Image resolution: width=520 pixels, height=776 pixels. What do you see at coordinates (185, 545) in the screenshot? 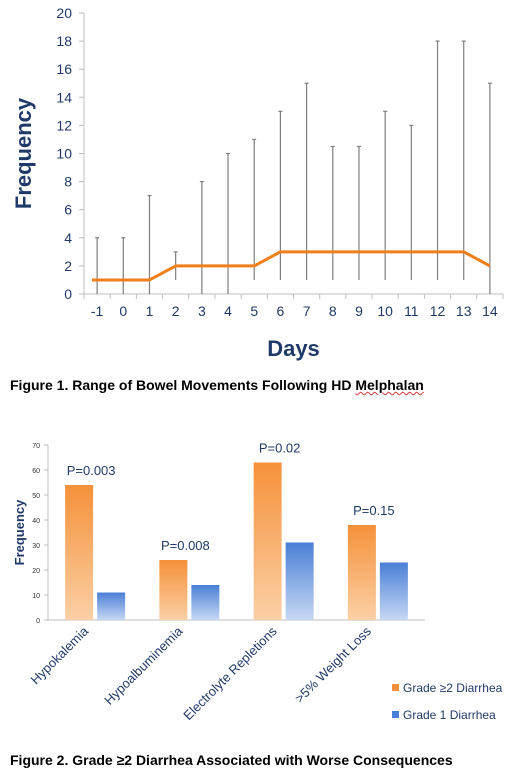
I see `p-value-label: P=0.008` at bounding box center [185, 545].